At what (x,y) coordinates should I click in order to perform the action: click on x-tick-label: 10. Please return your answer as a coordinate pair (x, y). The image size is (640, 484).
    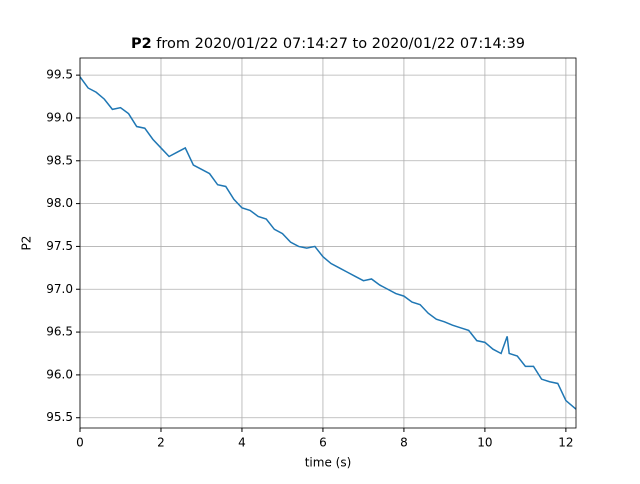
    Looking at the image, I should click on (484, 443).